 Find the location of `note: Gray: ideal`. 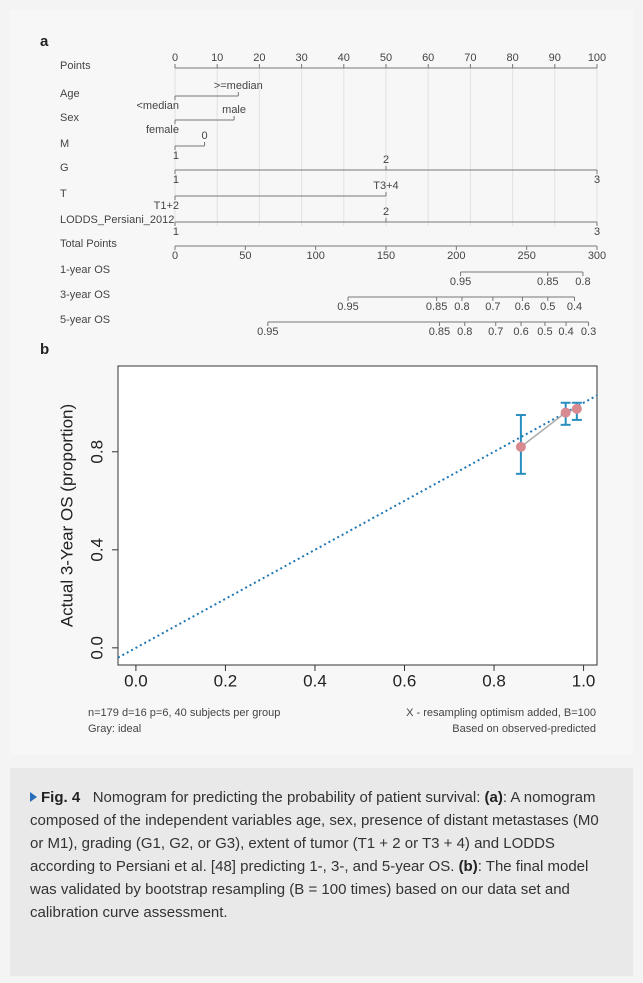

note: Gray: ideal is located at coordinates (114, 729).